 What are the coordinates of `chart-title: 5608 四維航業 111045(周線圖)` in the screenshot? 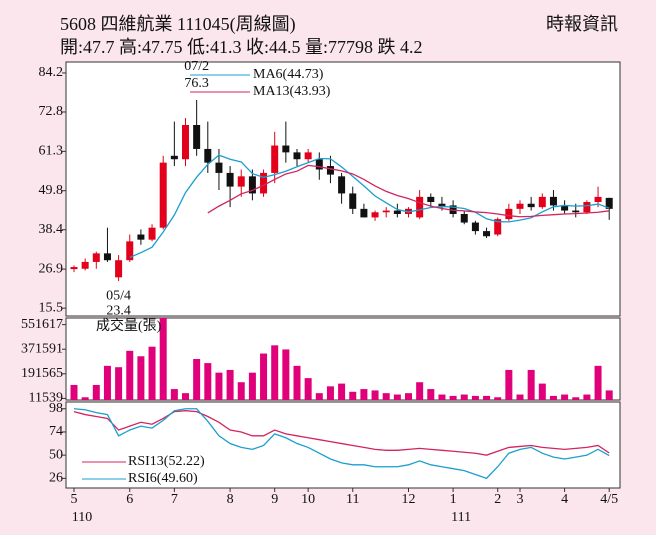 It's located at (178, 24).